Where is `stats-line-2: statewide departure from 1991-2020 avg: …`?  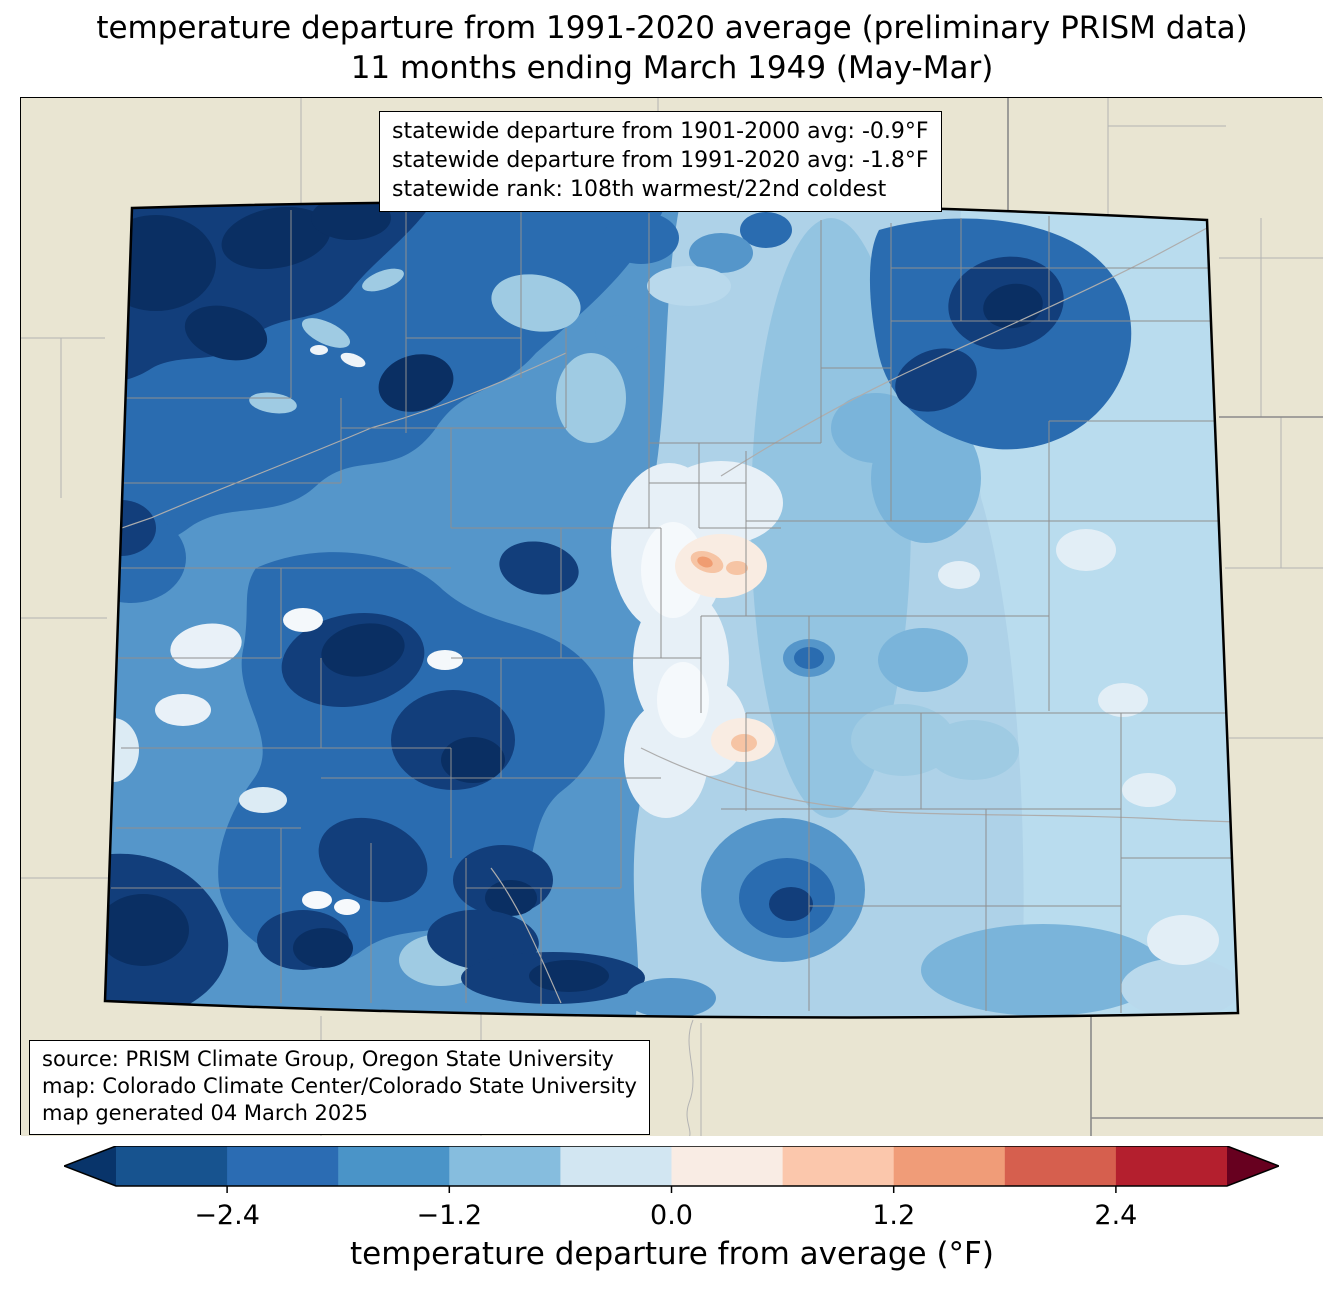
stats-line-2: statewide departure from 1991-2020 avg: … is located at coordinates (660, 160).